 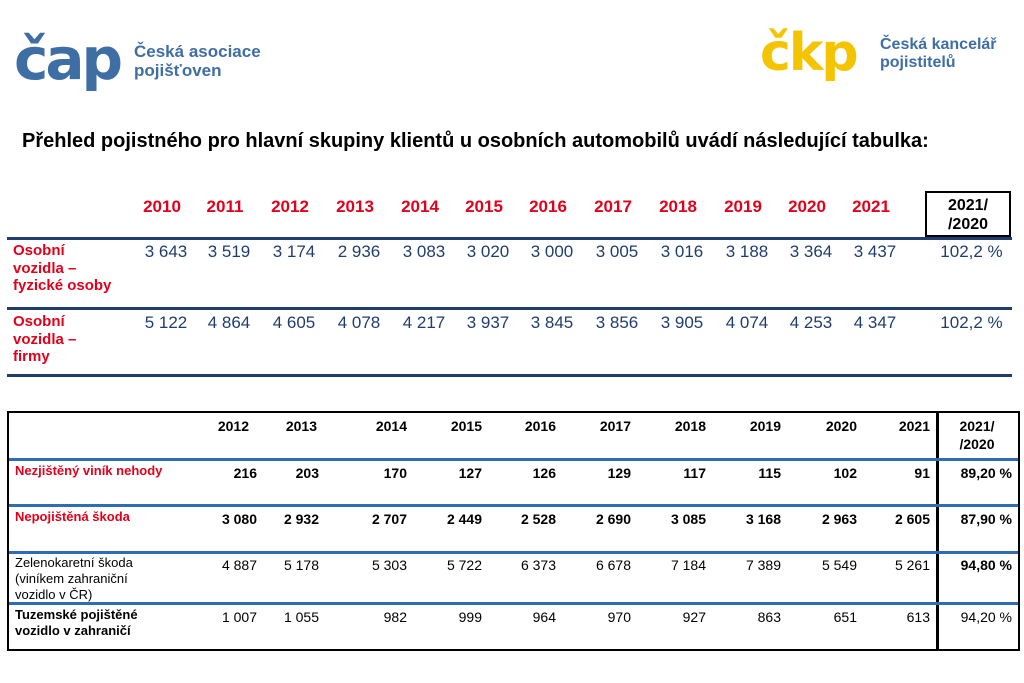 I want to click on table-cell: 6 373, so click(x=538, y=565).